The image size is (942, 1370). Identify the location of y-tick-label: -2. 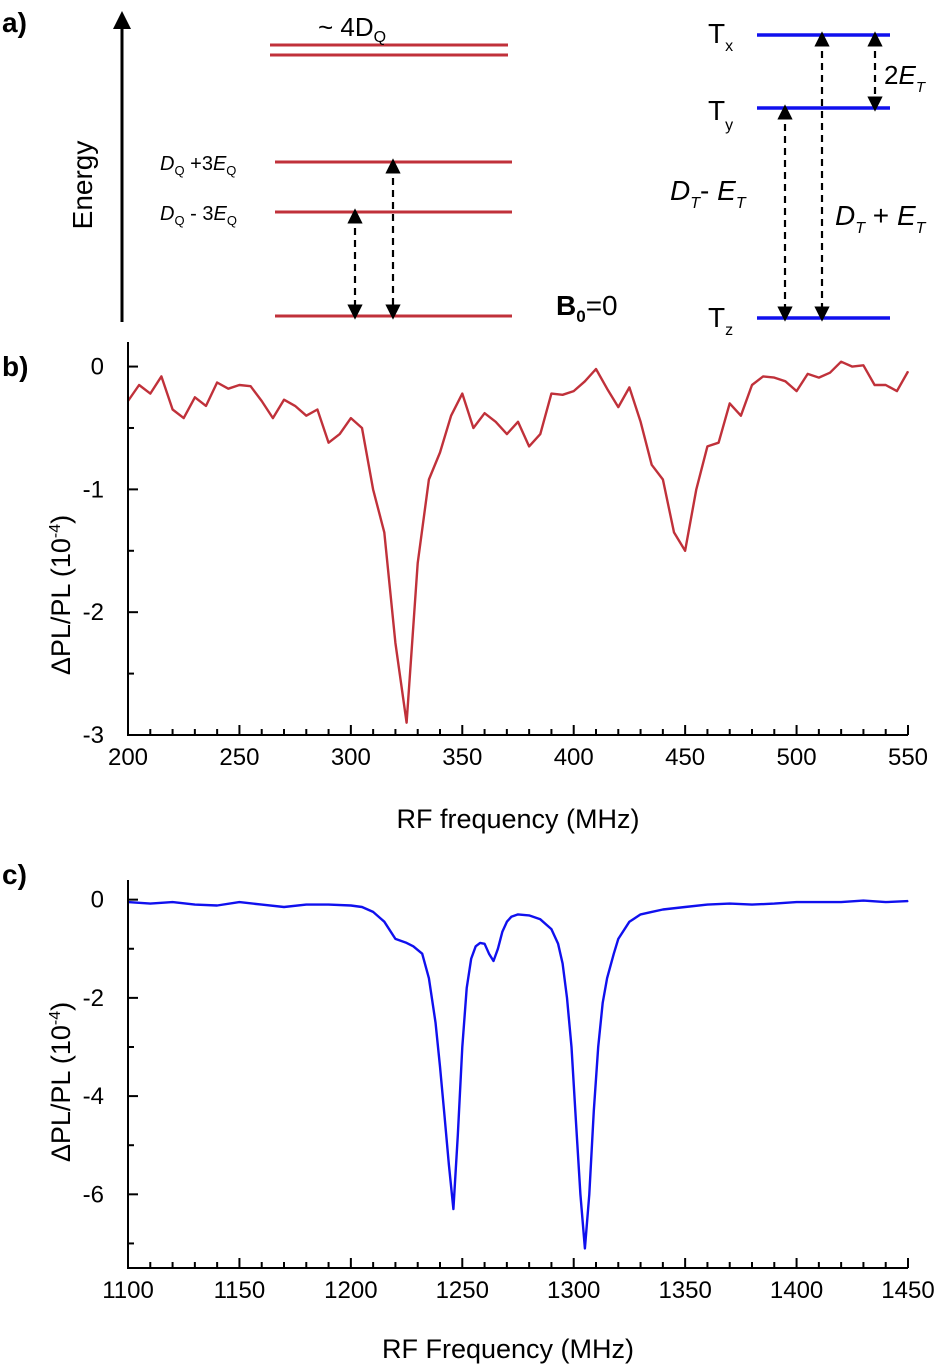
(93, 998).